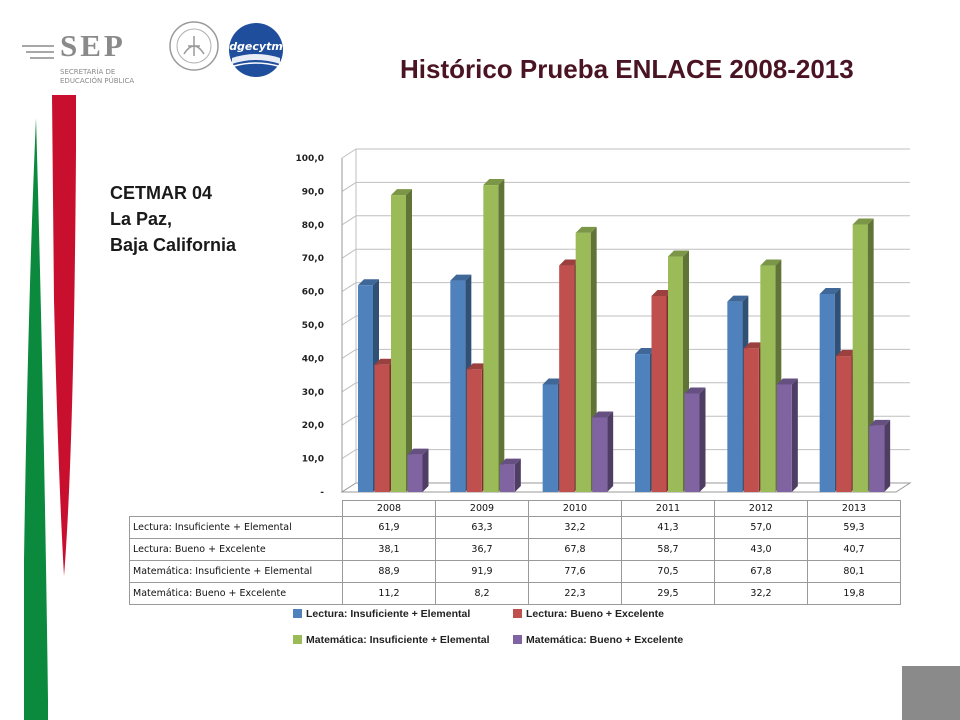 This screenshot has height=720, width=960. Describe the element at coordinates (595, 614) in the screenshot. I see `legend-label: Lectura: Bueno + Excelente` at that location.